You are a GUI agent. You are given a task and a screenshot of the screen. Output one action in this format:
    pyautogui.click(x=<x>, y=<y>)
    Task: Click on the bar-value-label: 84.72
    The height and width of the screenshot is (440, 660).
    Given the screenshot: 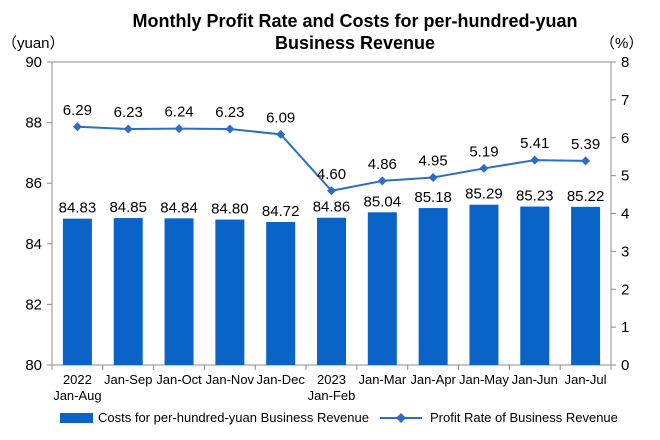 What is the action you would take?
    pyautogui.click(x=281, y=211)
    